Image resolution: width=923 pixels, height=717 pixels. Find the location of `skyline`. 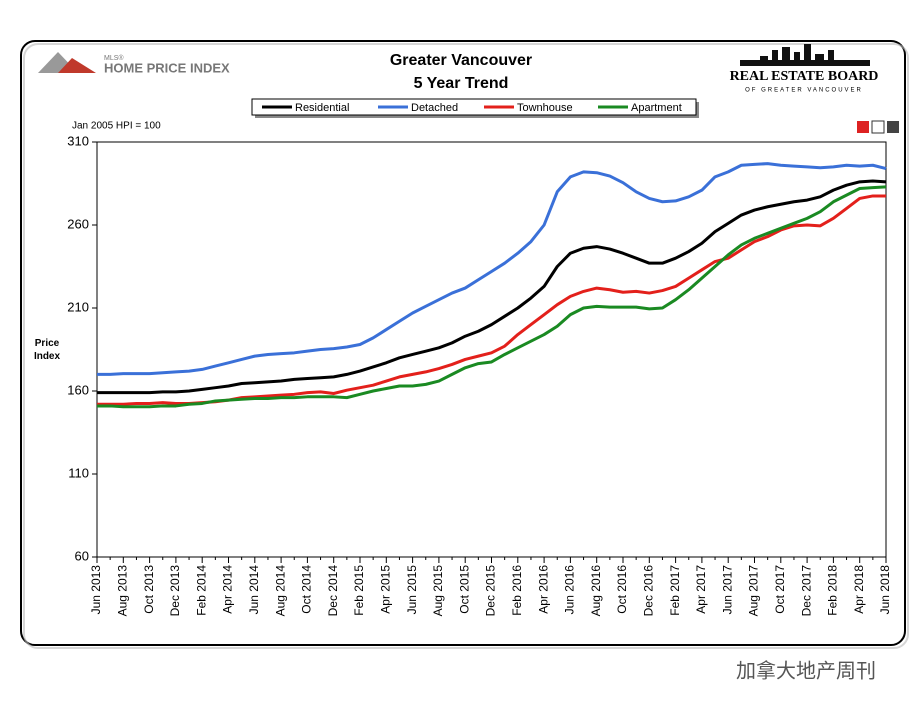

skyline is located at coordinates (805, 55).